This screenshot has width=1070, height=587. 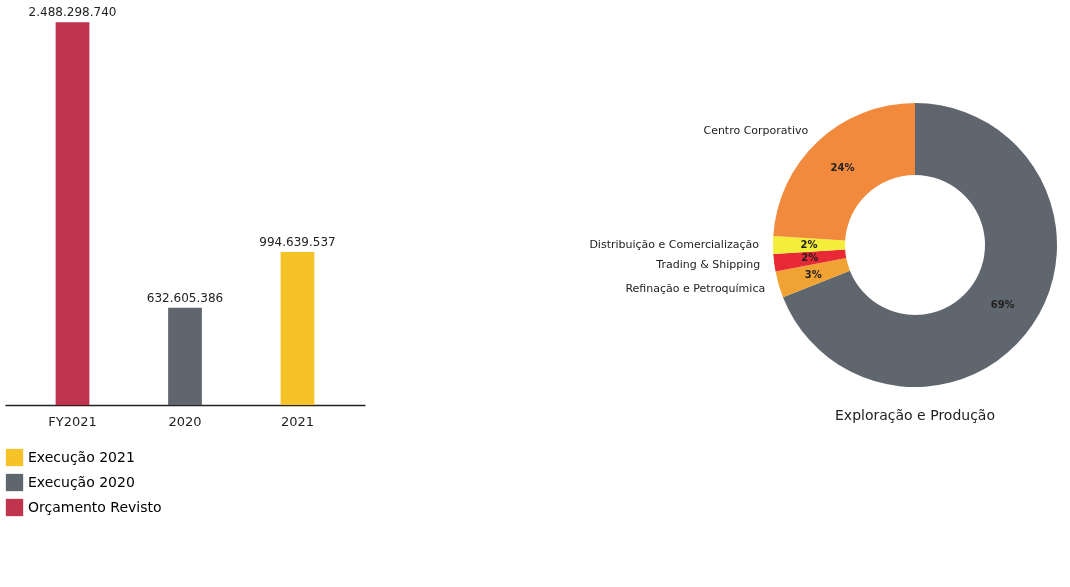 What do you see at coordinates (185, 297) in the screenshot?
I see `data-label: 632.605.386` at bounding box center [185, 297].